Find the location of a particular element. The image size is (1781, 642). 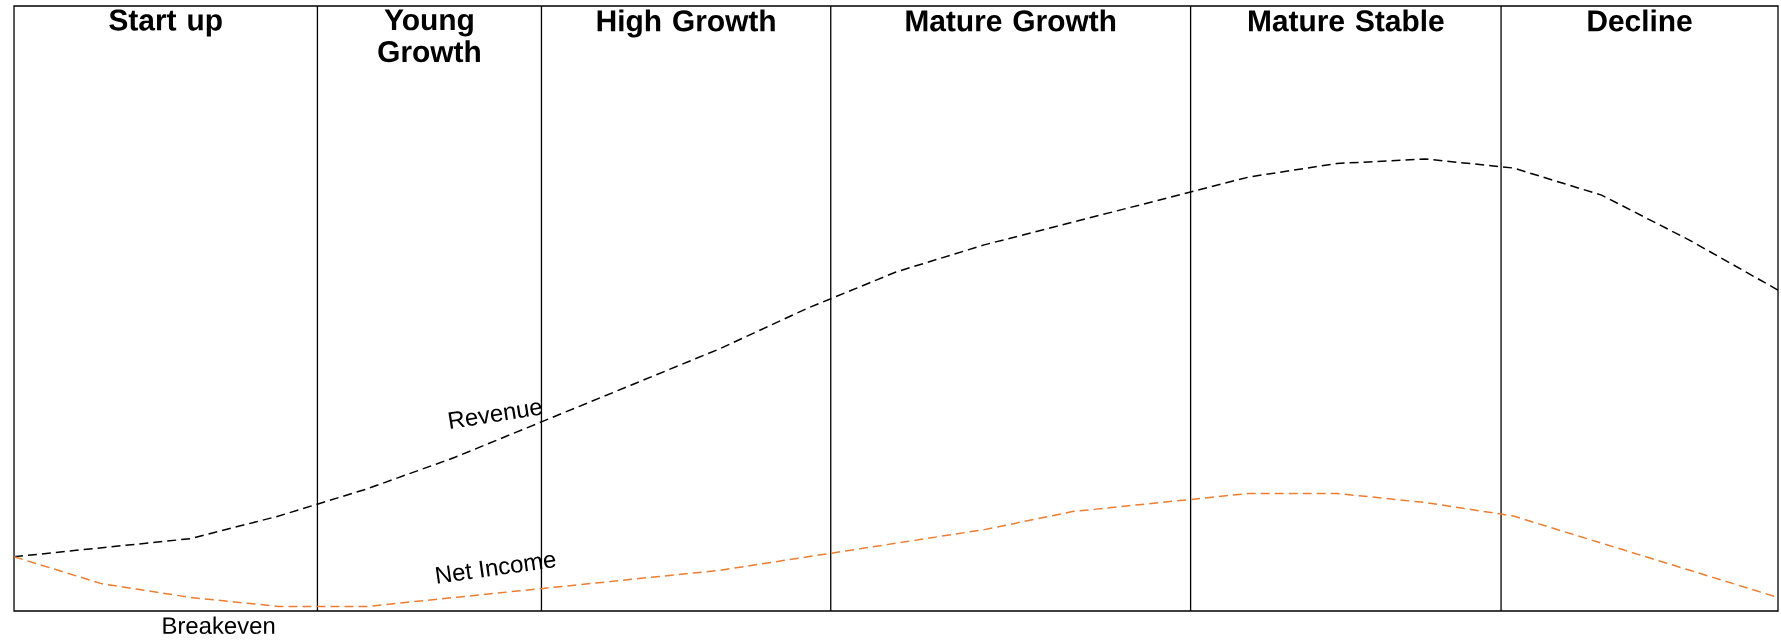

text: Young Growth is located at coordinates (429, 36).